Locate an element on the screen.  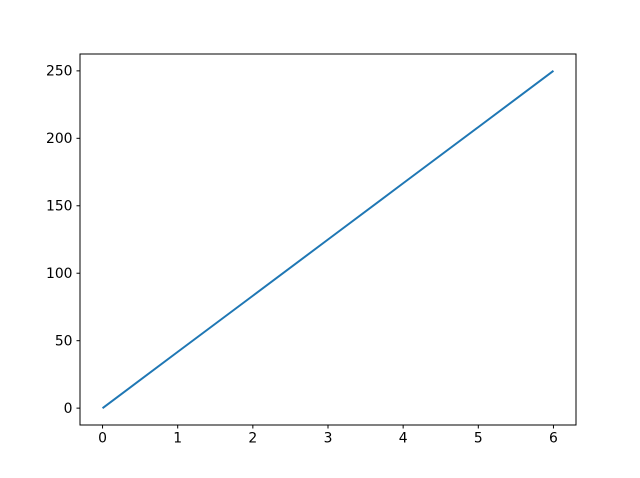
x-tick-label: 3 is located at coordinates (328, 439).